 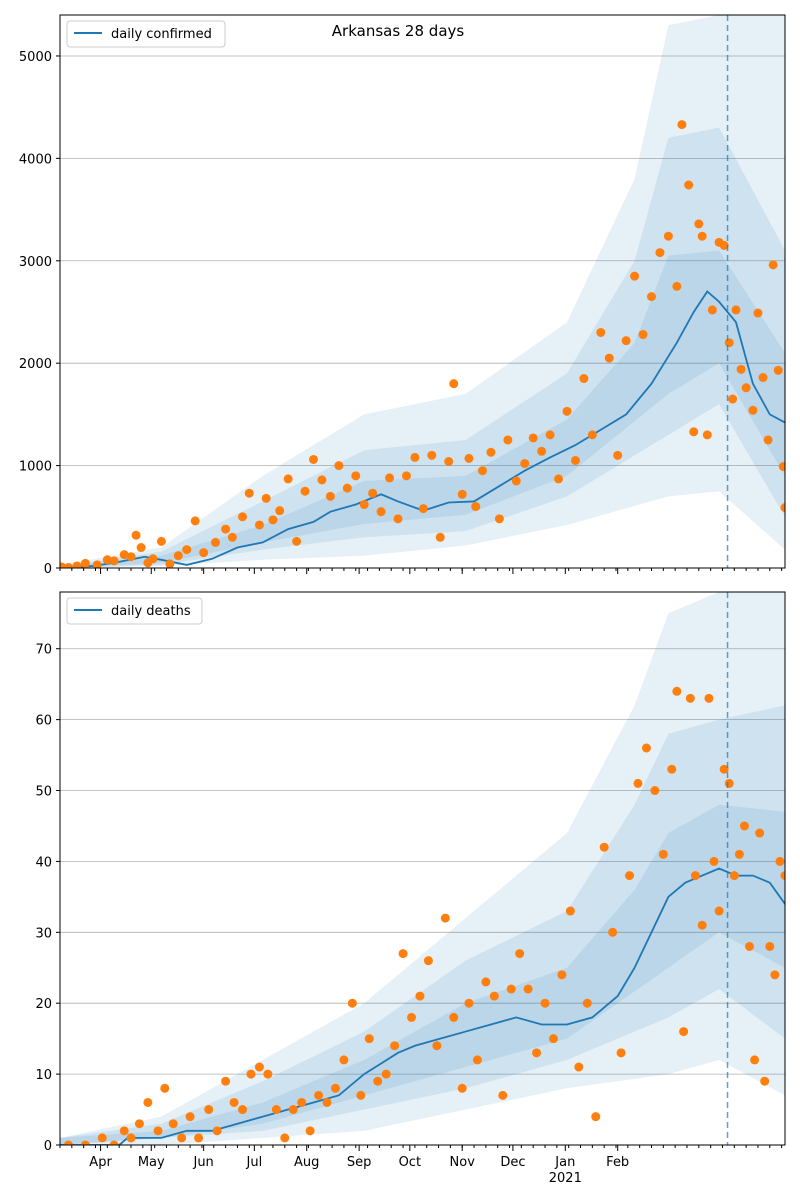 I want to click on deaths-y-tick-label: 20, so click(x=43, y=1004).